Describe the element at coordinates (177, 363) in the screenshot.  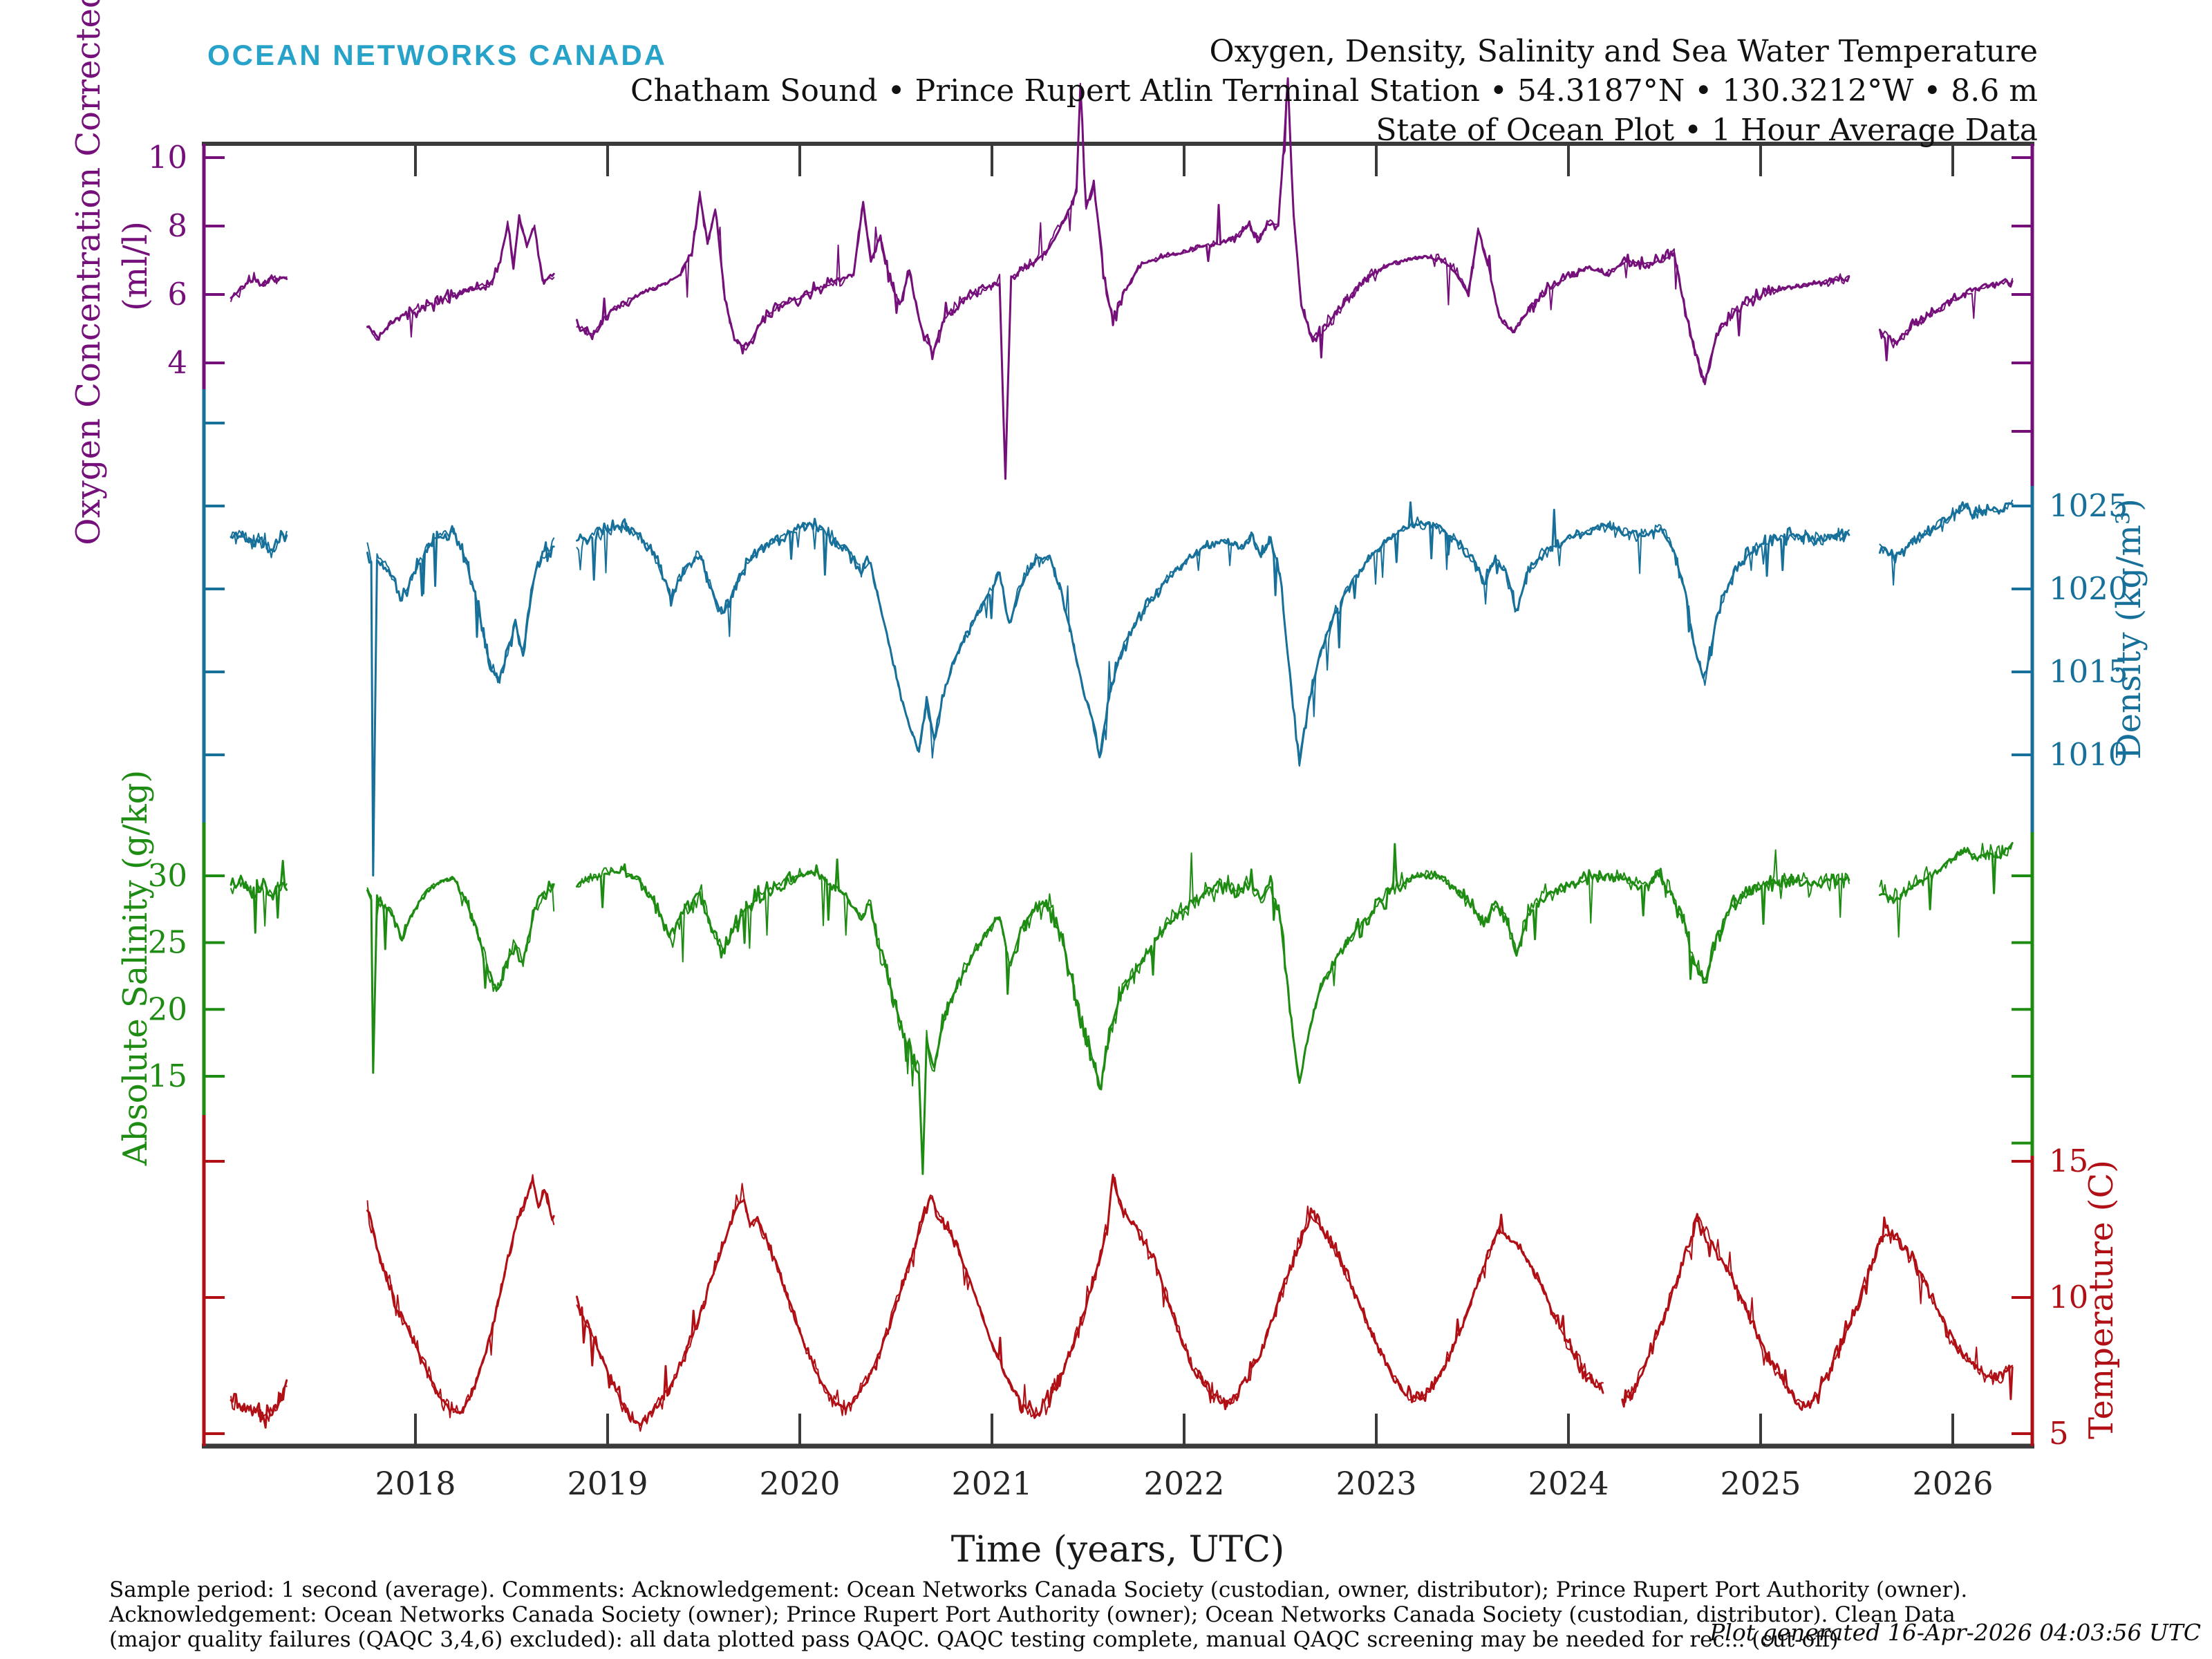
I see `oxygen-tick-label: 4` at that location.